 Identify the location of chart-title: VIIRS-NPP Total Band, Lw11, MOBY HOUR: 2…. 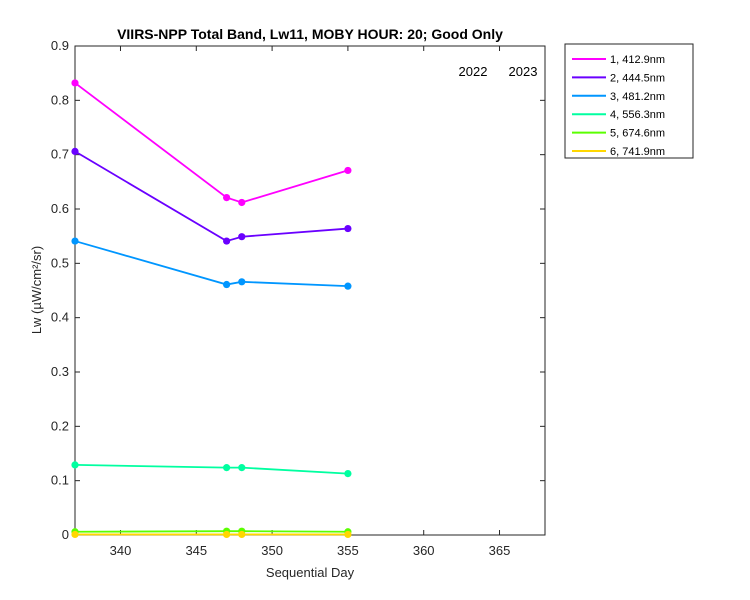
(310, 34).